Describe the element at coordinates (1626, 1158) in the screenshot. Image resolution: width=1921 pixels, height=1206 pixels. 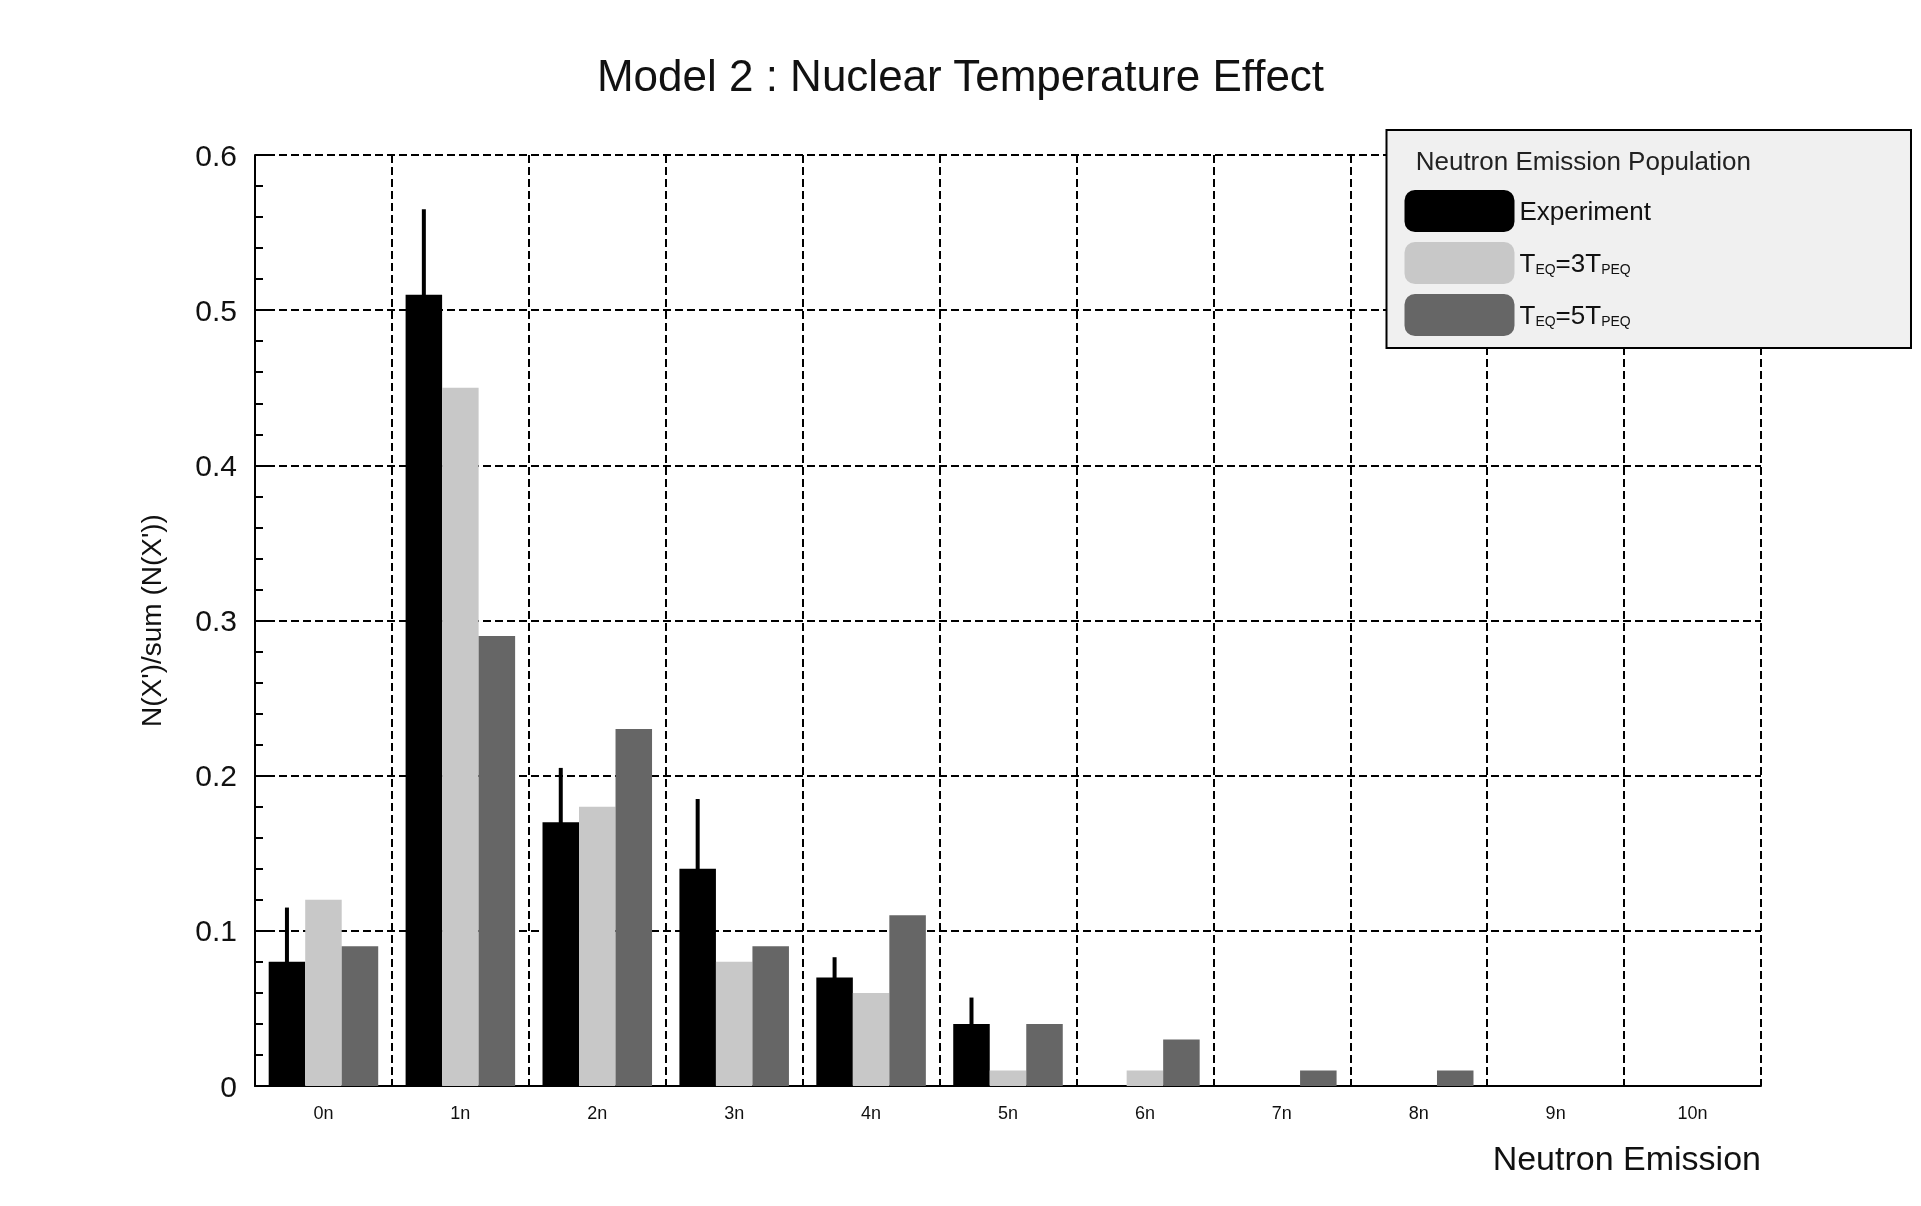
I see `x-axis-title: Neutron Emission` at that location.